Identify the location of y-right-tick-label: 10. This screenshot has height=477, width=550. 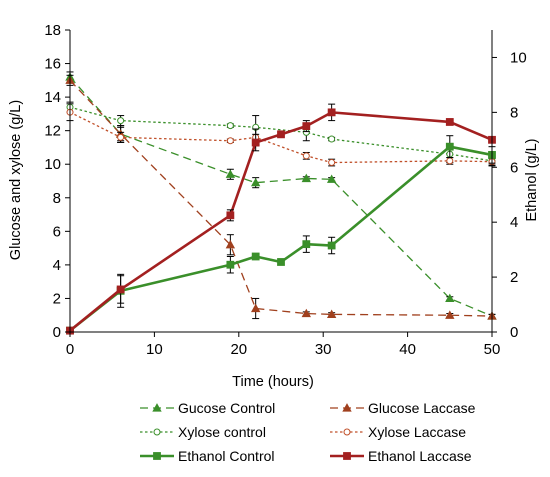
(518, 57).